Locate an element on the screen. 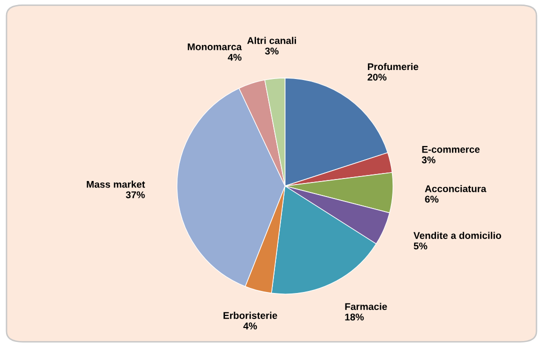 The width and height of the screenshot is (543, 347). data-label: 5% is located at coordinates (421, 246).